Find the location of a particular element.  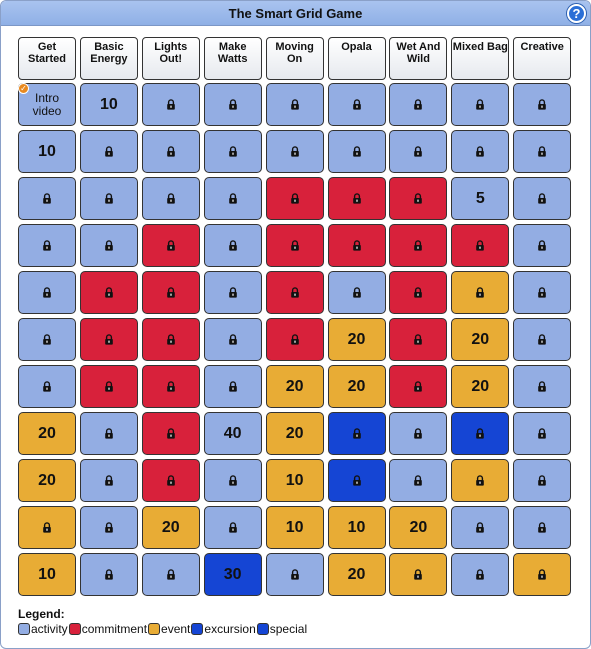

grid-cell-activity: Intro video ✓ is located at coordinates (47, 104).